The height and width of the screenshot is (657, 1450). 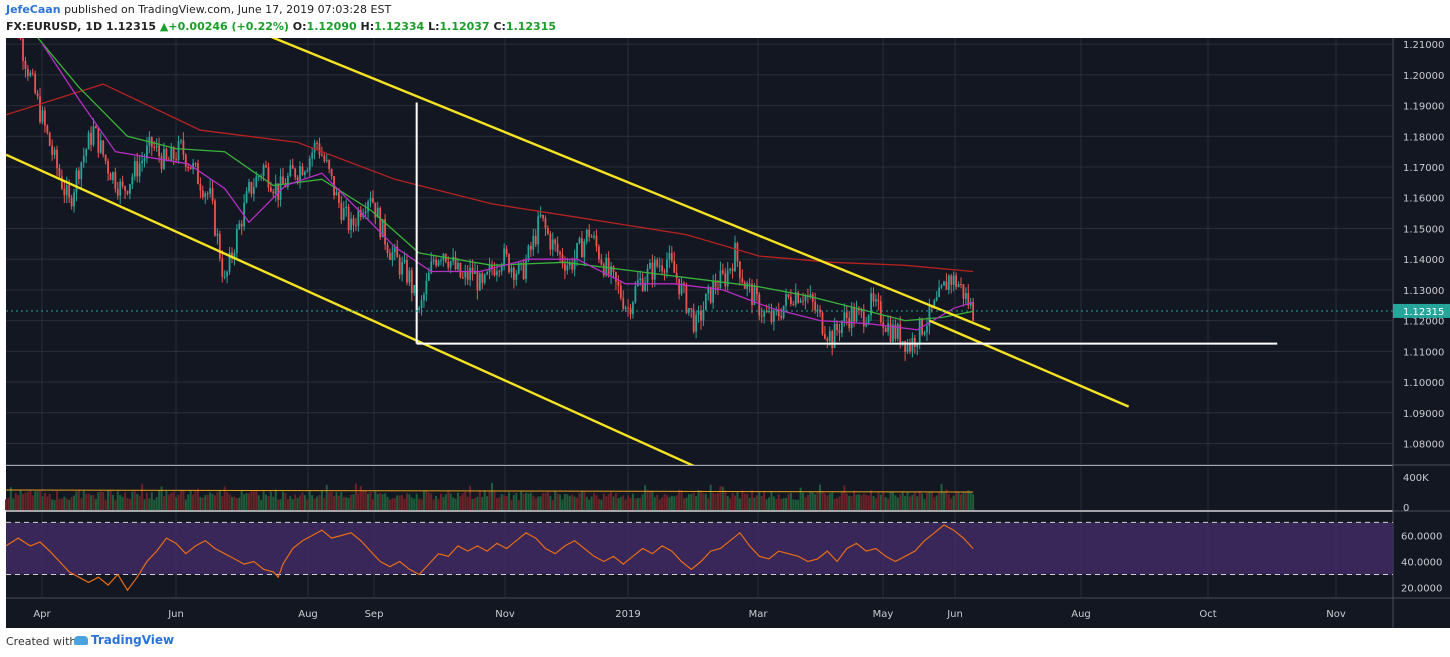 What do you see at coordinates (54, 26) in the screenshot?
I see `symbol-label: FX:EURUSD, 1D` at bounding box center [54, 26].